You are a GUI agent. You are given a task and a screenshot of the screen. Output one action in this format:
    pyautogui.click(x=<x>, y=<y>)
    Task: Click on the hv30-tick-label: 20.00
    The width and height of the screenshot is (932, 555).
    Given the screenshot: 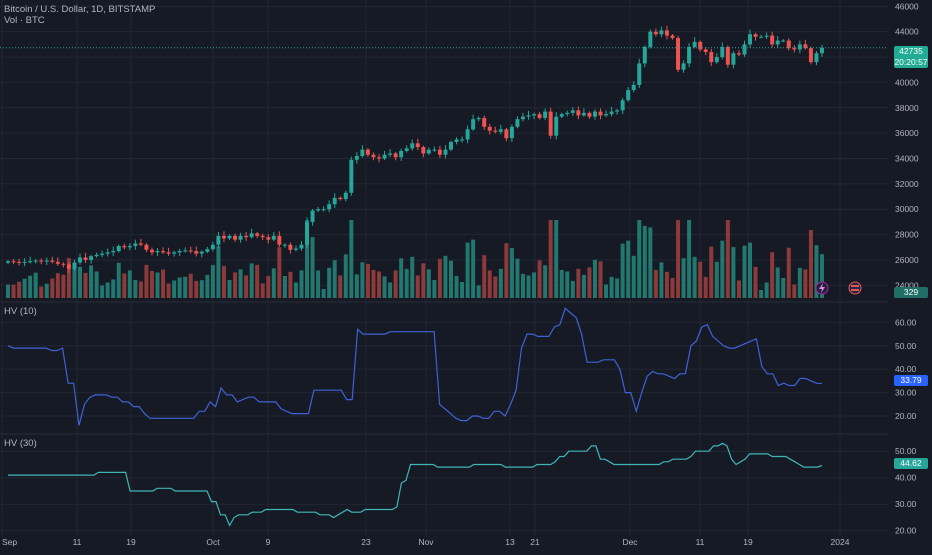 What is the action you would take?
    pyautogui.click(x=906, y=531)
    